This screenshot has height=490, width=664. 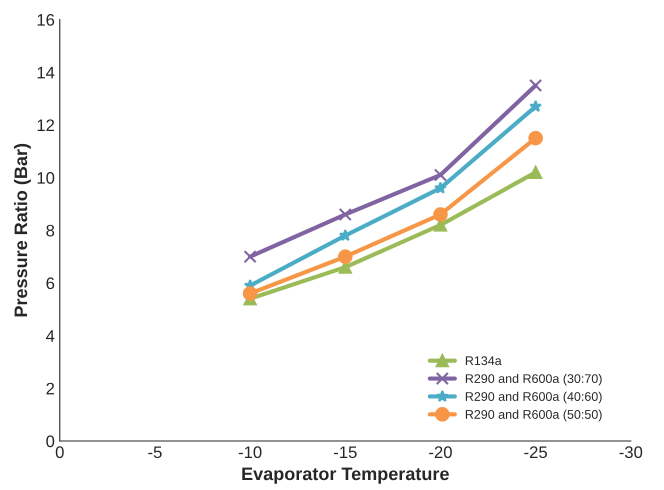 What do you see at coordinates (345, 452) in the screenshot?
I see `x-tick-label: -15` at bounding box center [345, 452].